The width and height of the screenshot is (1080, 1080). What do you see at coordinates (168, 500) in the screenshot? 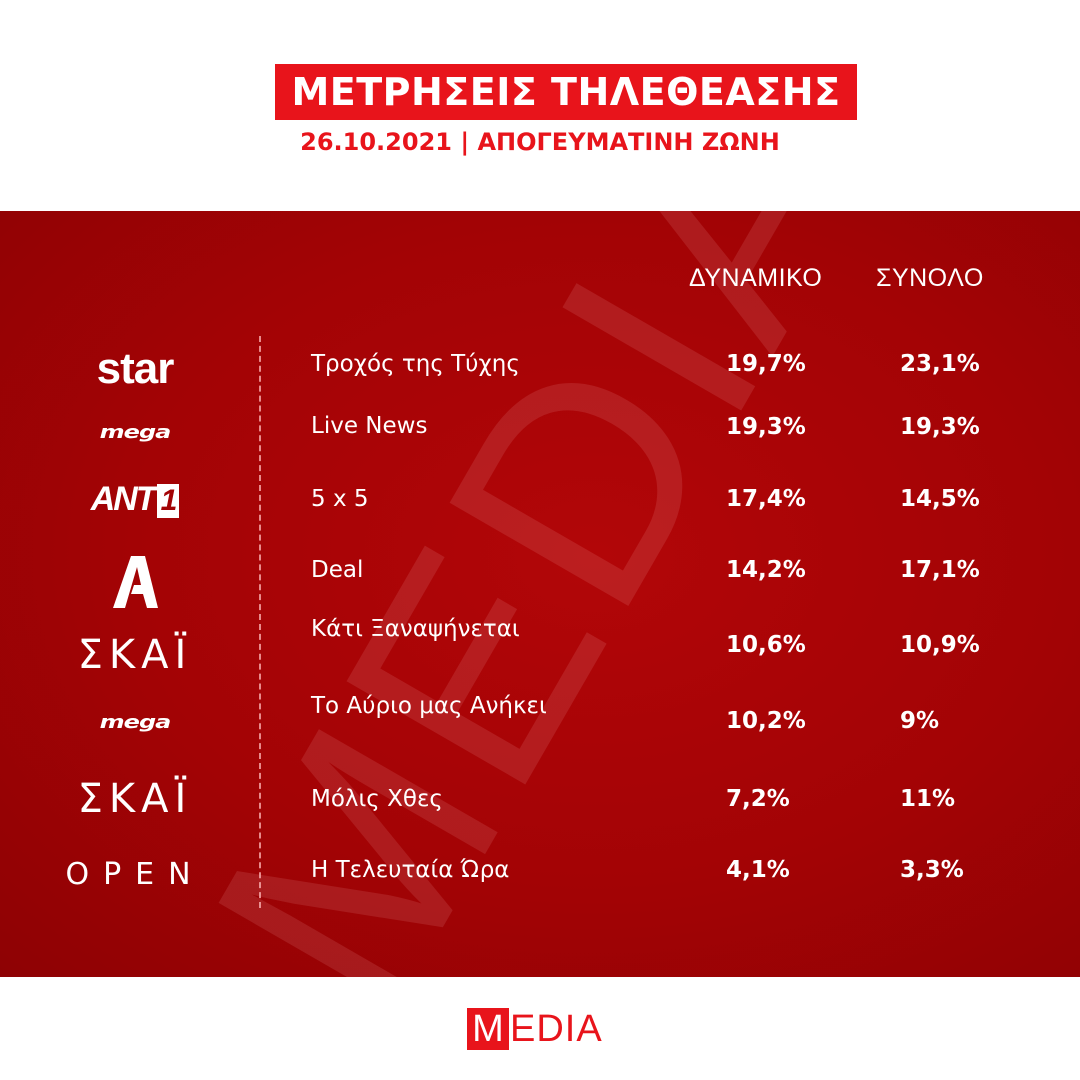
I see `ant1-logo-one: 1` at bounding box center [168, 500].